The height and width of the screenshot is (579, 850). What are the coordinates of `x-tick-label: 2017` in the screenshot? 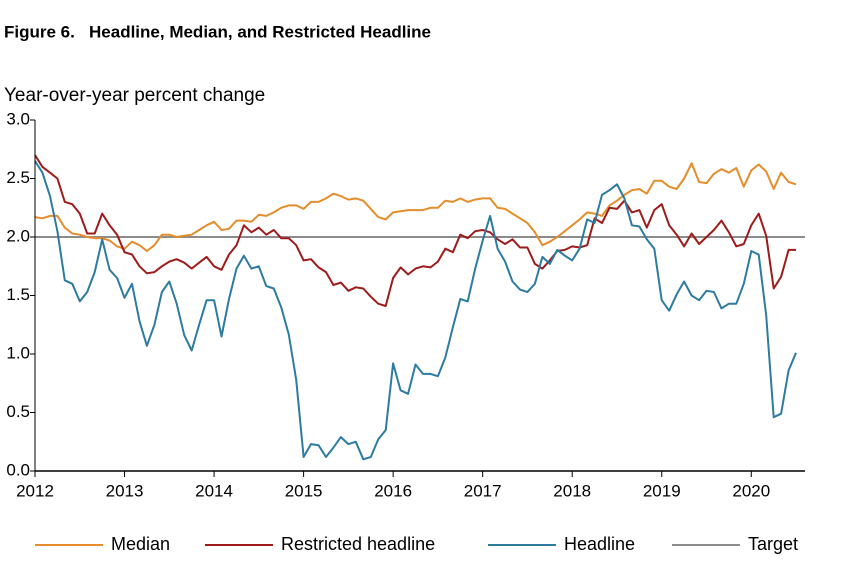 It's located at (483, 490).